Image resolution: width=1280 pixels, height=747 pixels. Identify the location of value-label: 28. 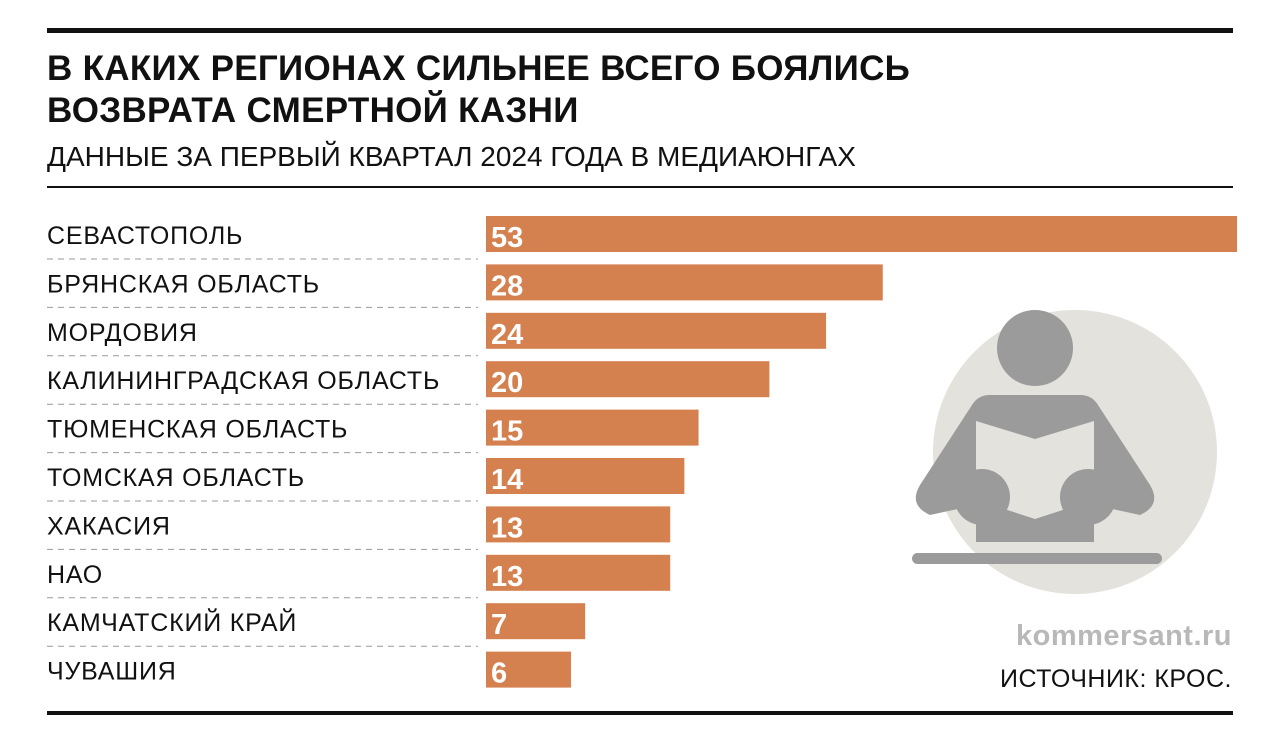
(507, 286).